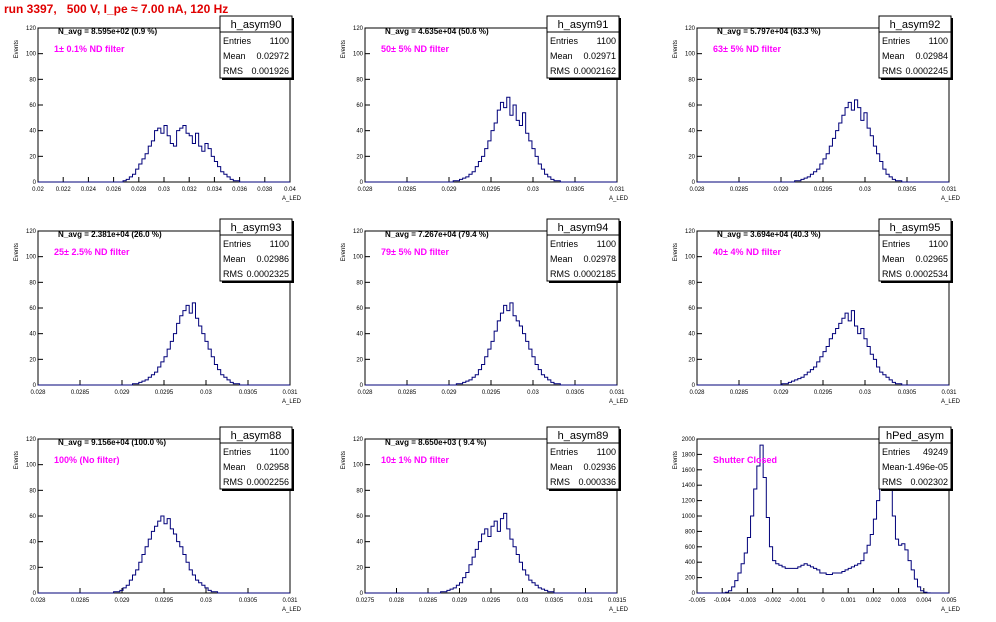 Image resolution: width=996 pixels, height=622 pixels. I want to click on filter-annotation: 50± 5% ND filter, so click(415, 49).